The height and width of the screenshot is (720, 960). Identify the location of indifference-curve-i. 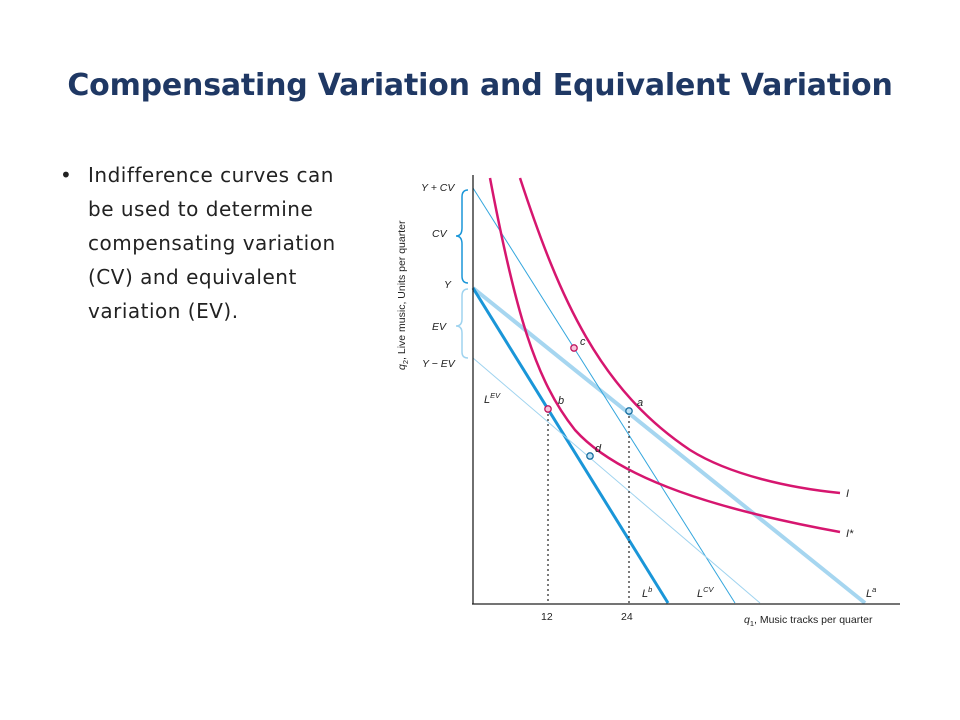
(679, 336).